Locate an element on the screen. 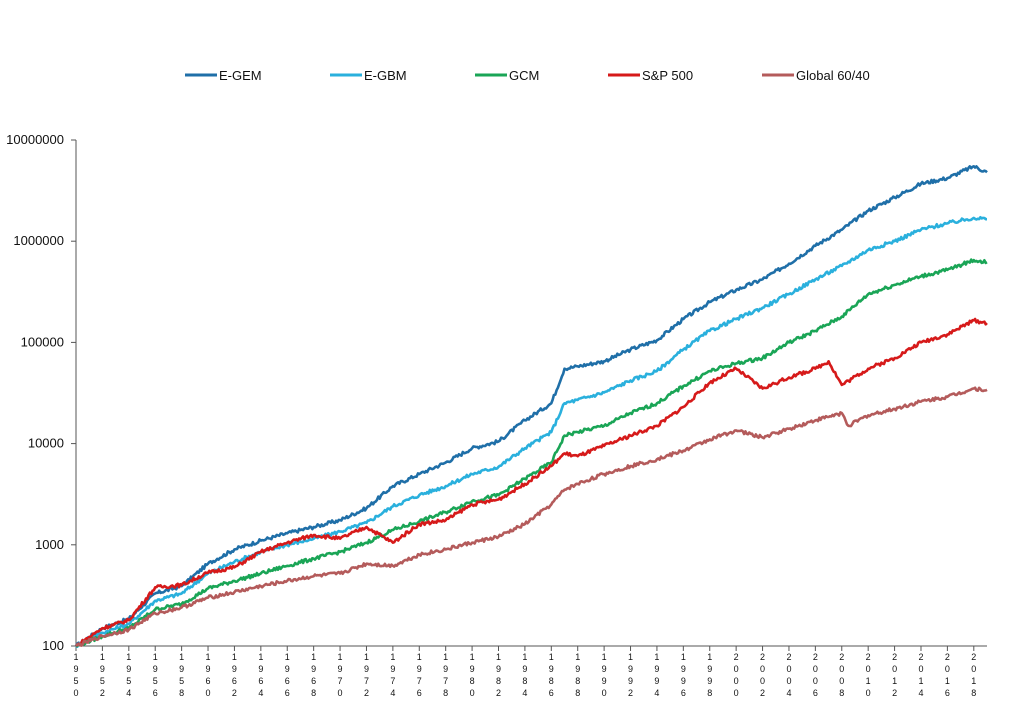 The height and width of the screenshot is (703, 1024). y-tick-label: 10000000 is located at coordinates (35, 139).